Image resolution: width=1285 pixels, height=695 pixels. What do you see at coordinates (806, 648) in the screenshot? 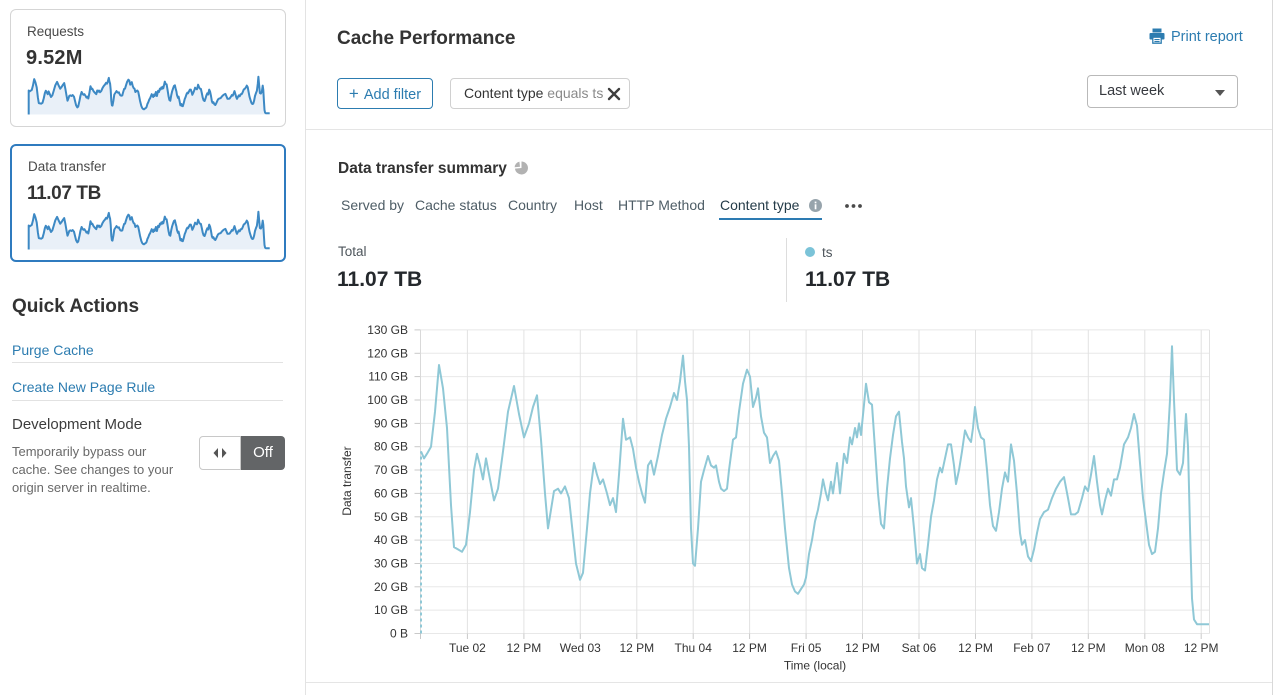
I see `svg-text: Fri 05` at bounding box center [806, 648].